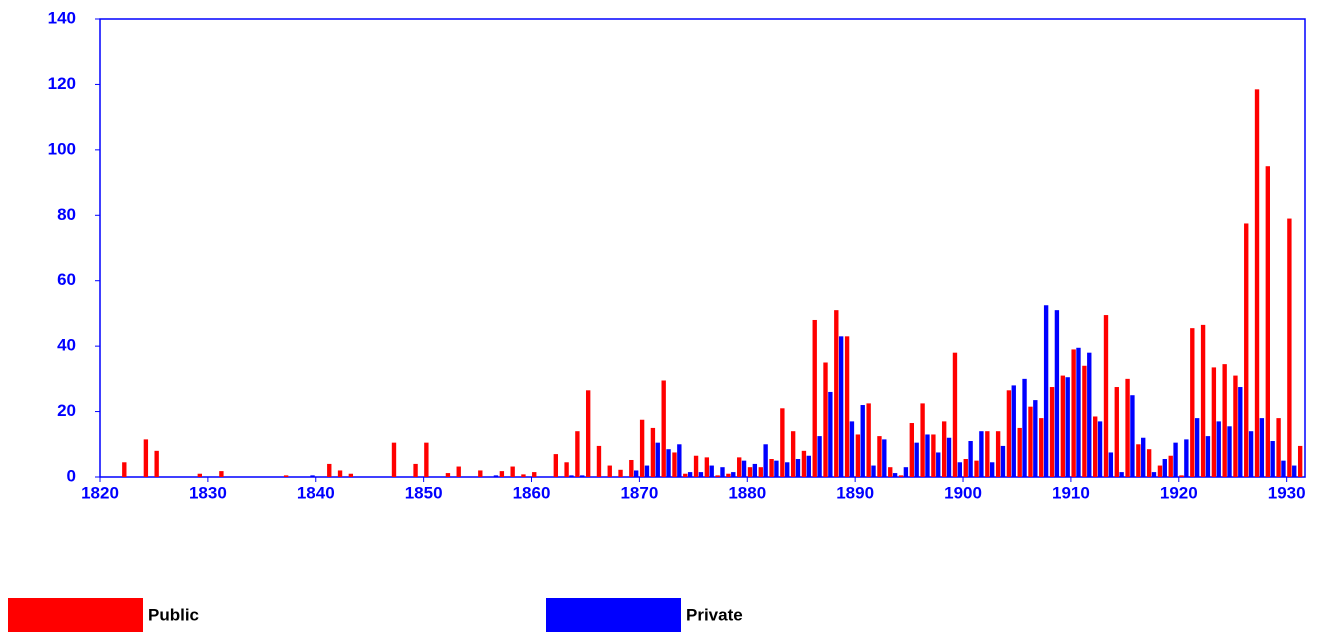 This screenshot has height=640, width=1330. What do you see at coordinates (747, 492) in the screenshot?
I see `x-tick-label: 1880` at bounding box center [747, 492].